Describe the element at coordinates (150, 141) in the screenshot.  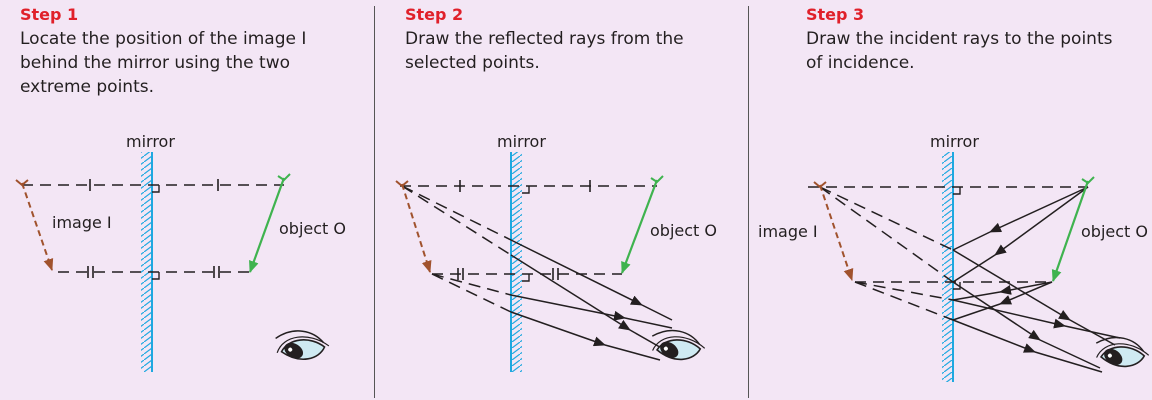
I see `step-1-mirror-label: mirror` at that location.